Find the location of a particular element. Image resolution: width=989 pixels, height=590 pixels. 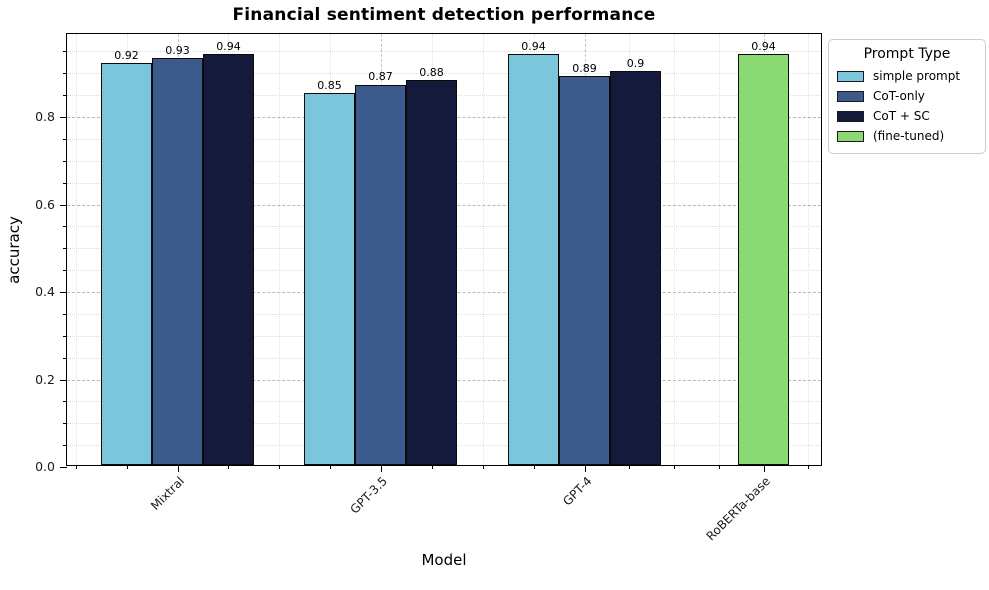

legend-item-label: CoT + SC is located at coordinates (901, 116).